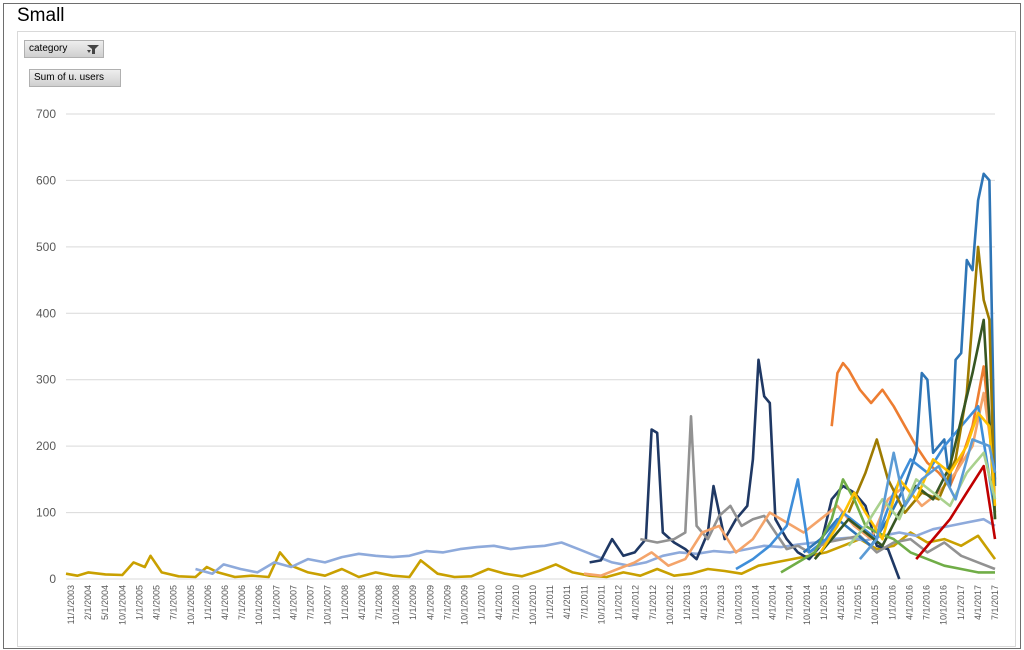  Describe the element at coordinates (46, 446) in the screenshot. I see `y-tick-label: 200` at that location.